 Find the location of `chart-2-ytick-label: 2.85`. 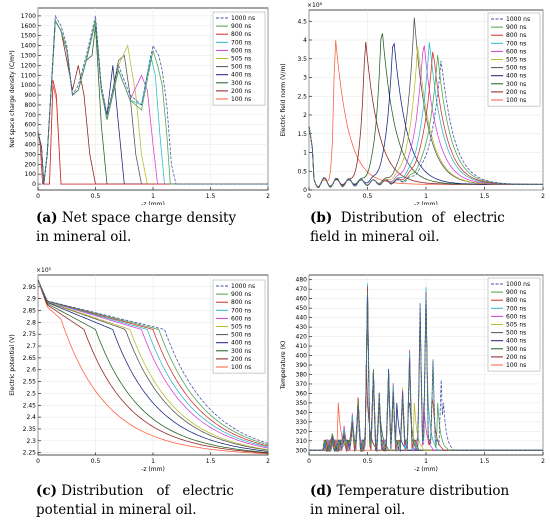

chart-2-ytick-label: 2.85 is located at coordinates (30, 311).